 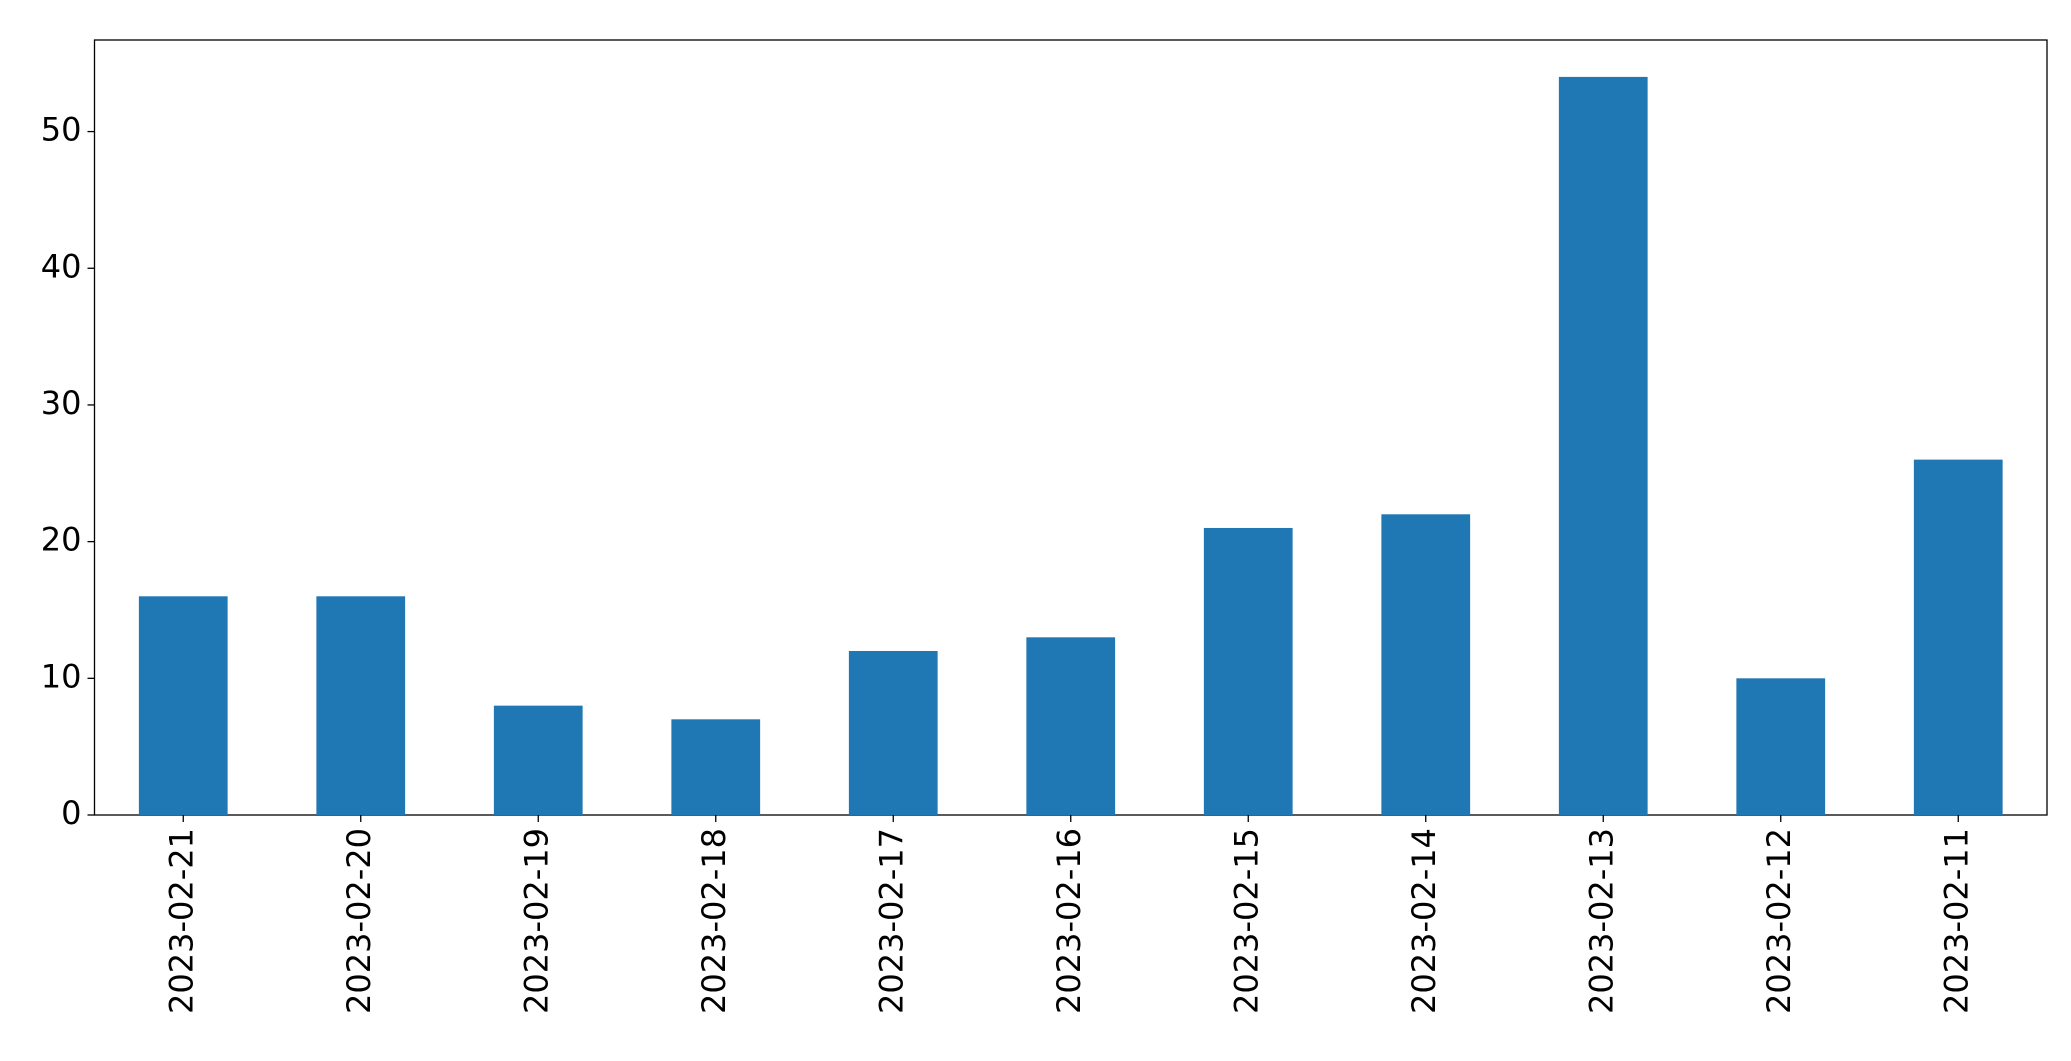 I want to click on y-tick-label: 20, so click(x=61, y=540).